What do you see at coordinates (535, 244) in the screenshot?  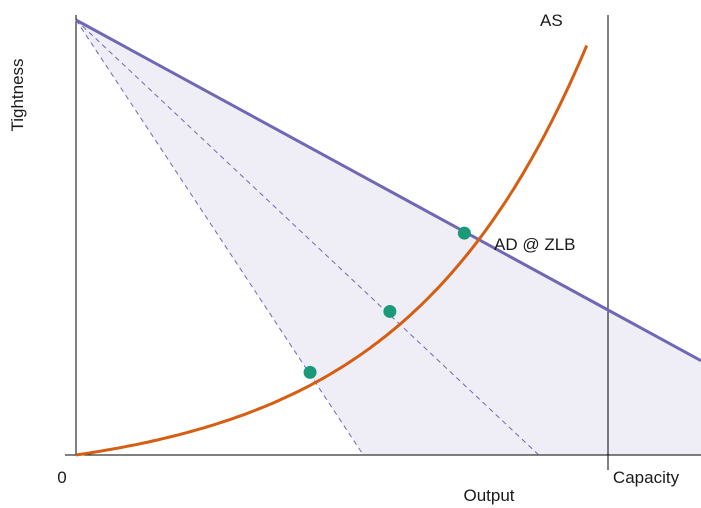 I see `ad-zlb-label: AD @ ZLB` at bounding box center [535, 244].